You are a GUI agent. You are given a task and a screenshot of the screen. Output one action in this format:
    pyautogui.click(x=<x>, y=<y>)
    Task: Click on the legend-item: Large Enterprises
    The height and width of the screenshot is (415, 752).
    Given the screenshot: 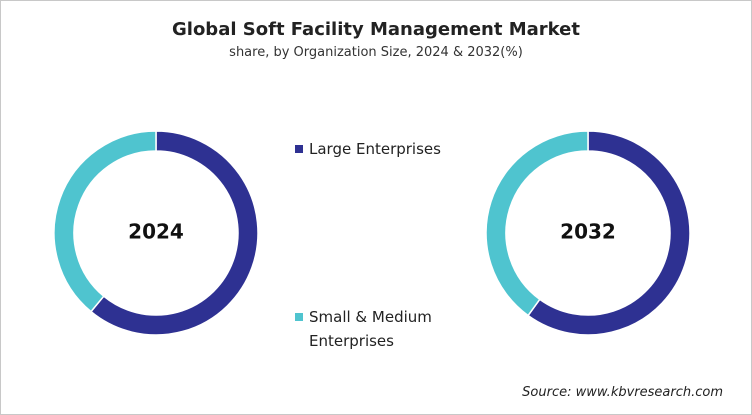 What is the action you would take?
    pyautogui.click(x=380, y=149)
    